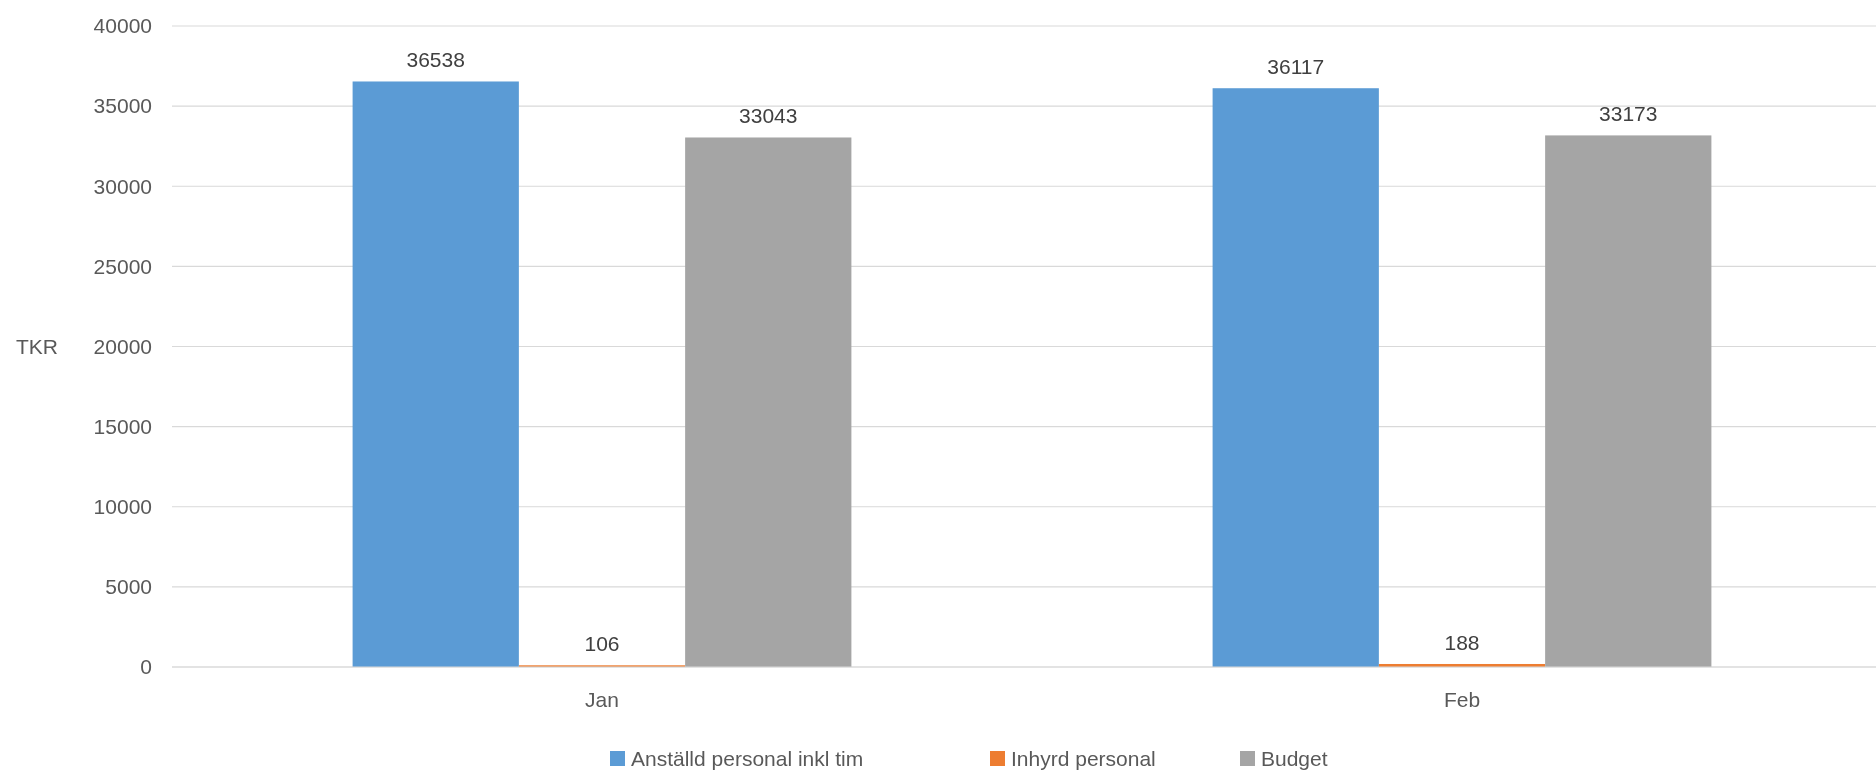 This screenshot has height=773, width=1876. Describe the element at coordinates (122, 426) in the screenshot. I see `y-tick-label: 15000` at that location.